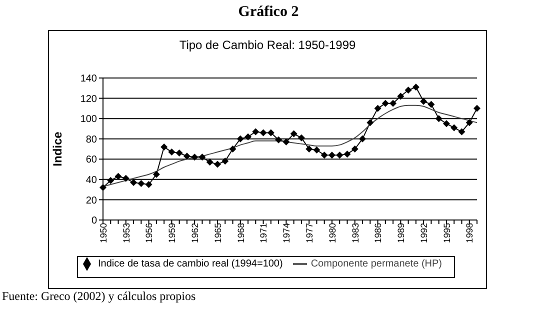  What do you see at coordinates (309, 233) in the screenshot?
I see `x-tick-label: 1977` at bounding box center [309, 233].